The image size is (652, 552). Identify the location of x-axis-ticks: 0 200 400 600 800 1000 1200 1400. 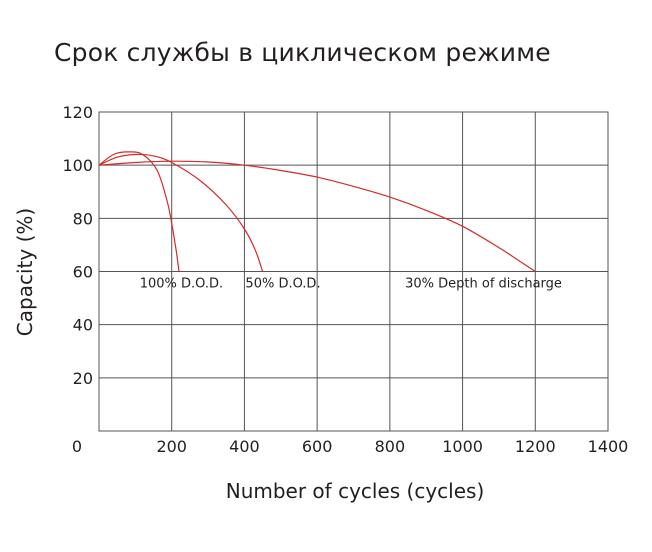
(350, 446).